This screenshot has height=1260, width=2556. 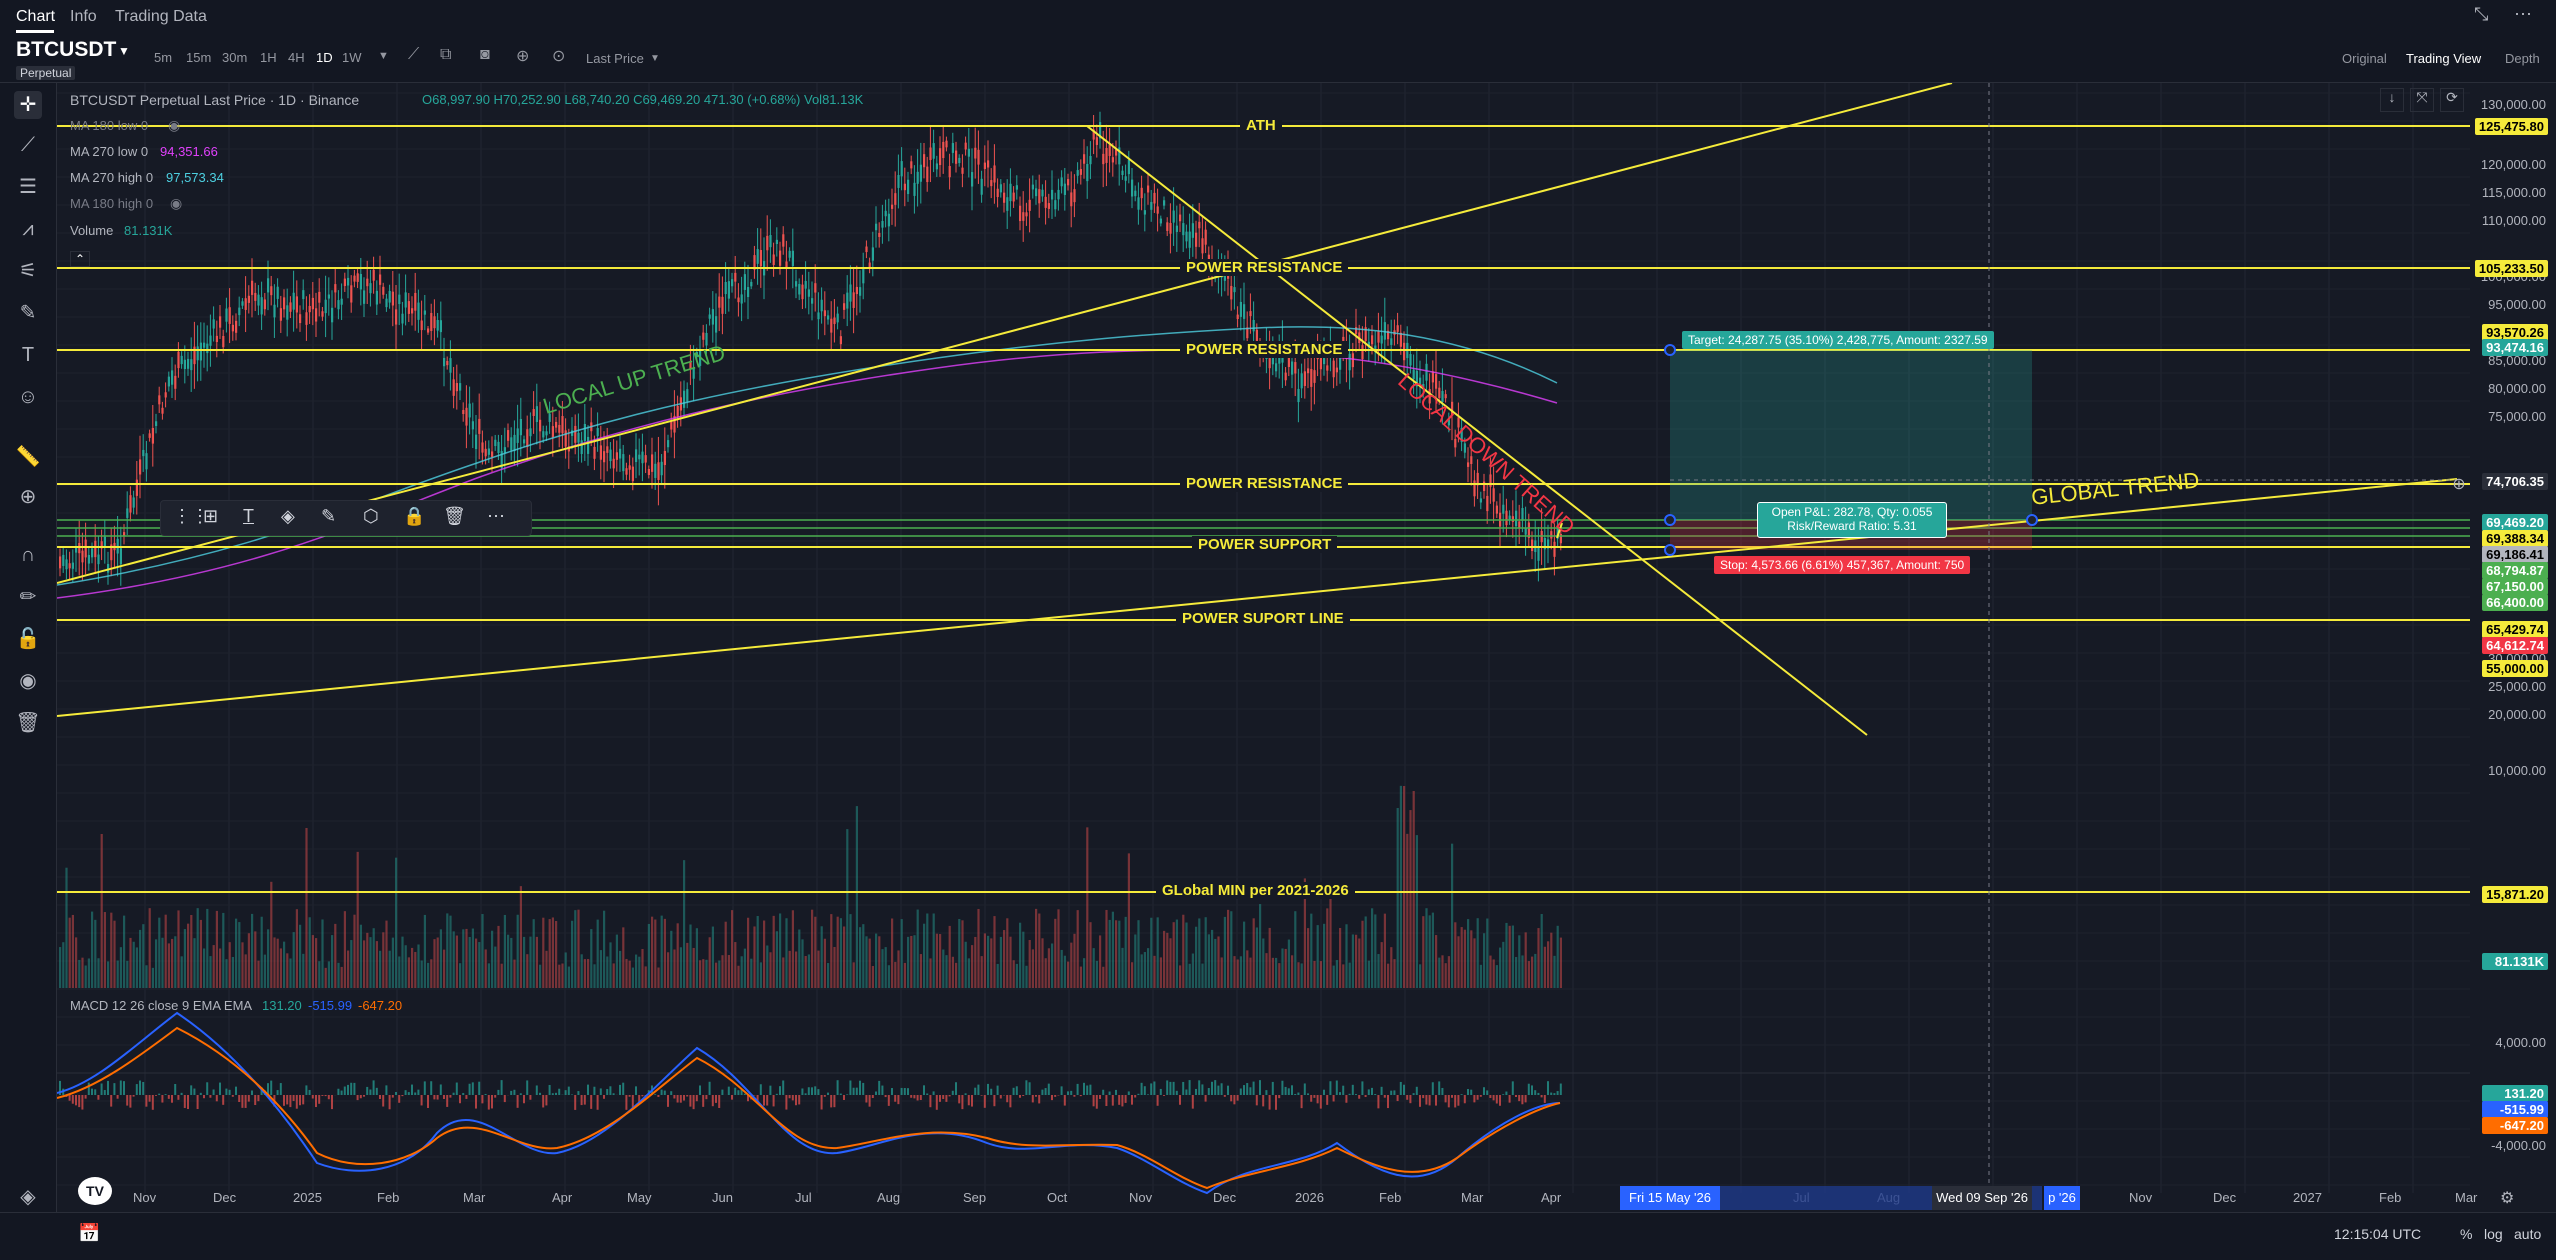 I want to click on interval-1w: 1W, so click(x=352, y=57).